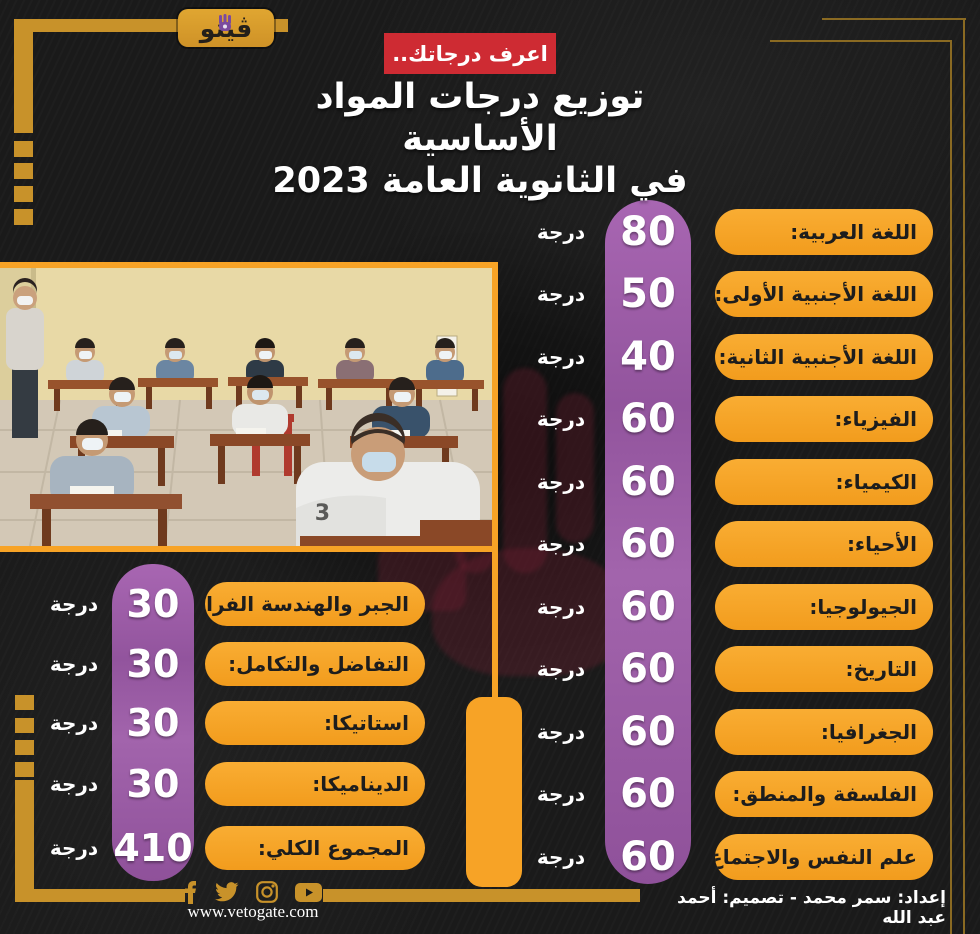  What do you see at coordinates (861, 41) in the screenshot?
I see `frame-thin-inner-top` at bounding box center [861, 41].